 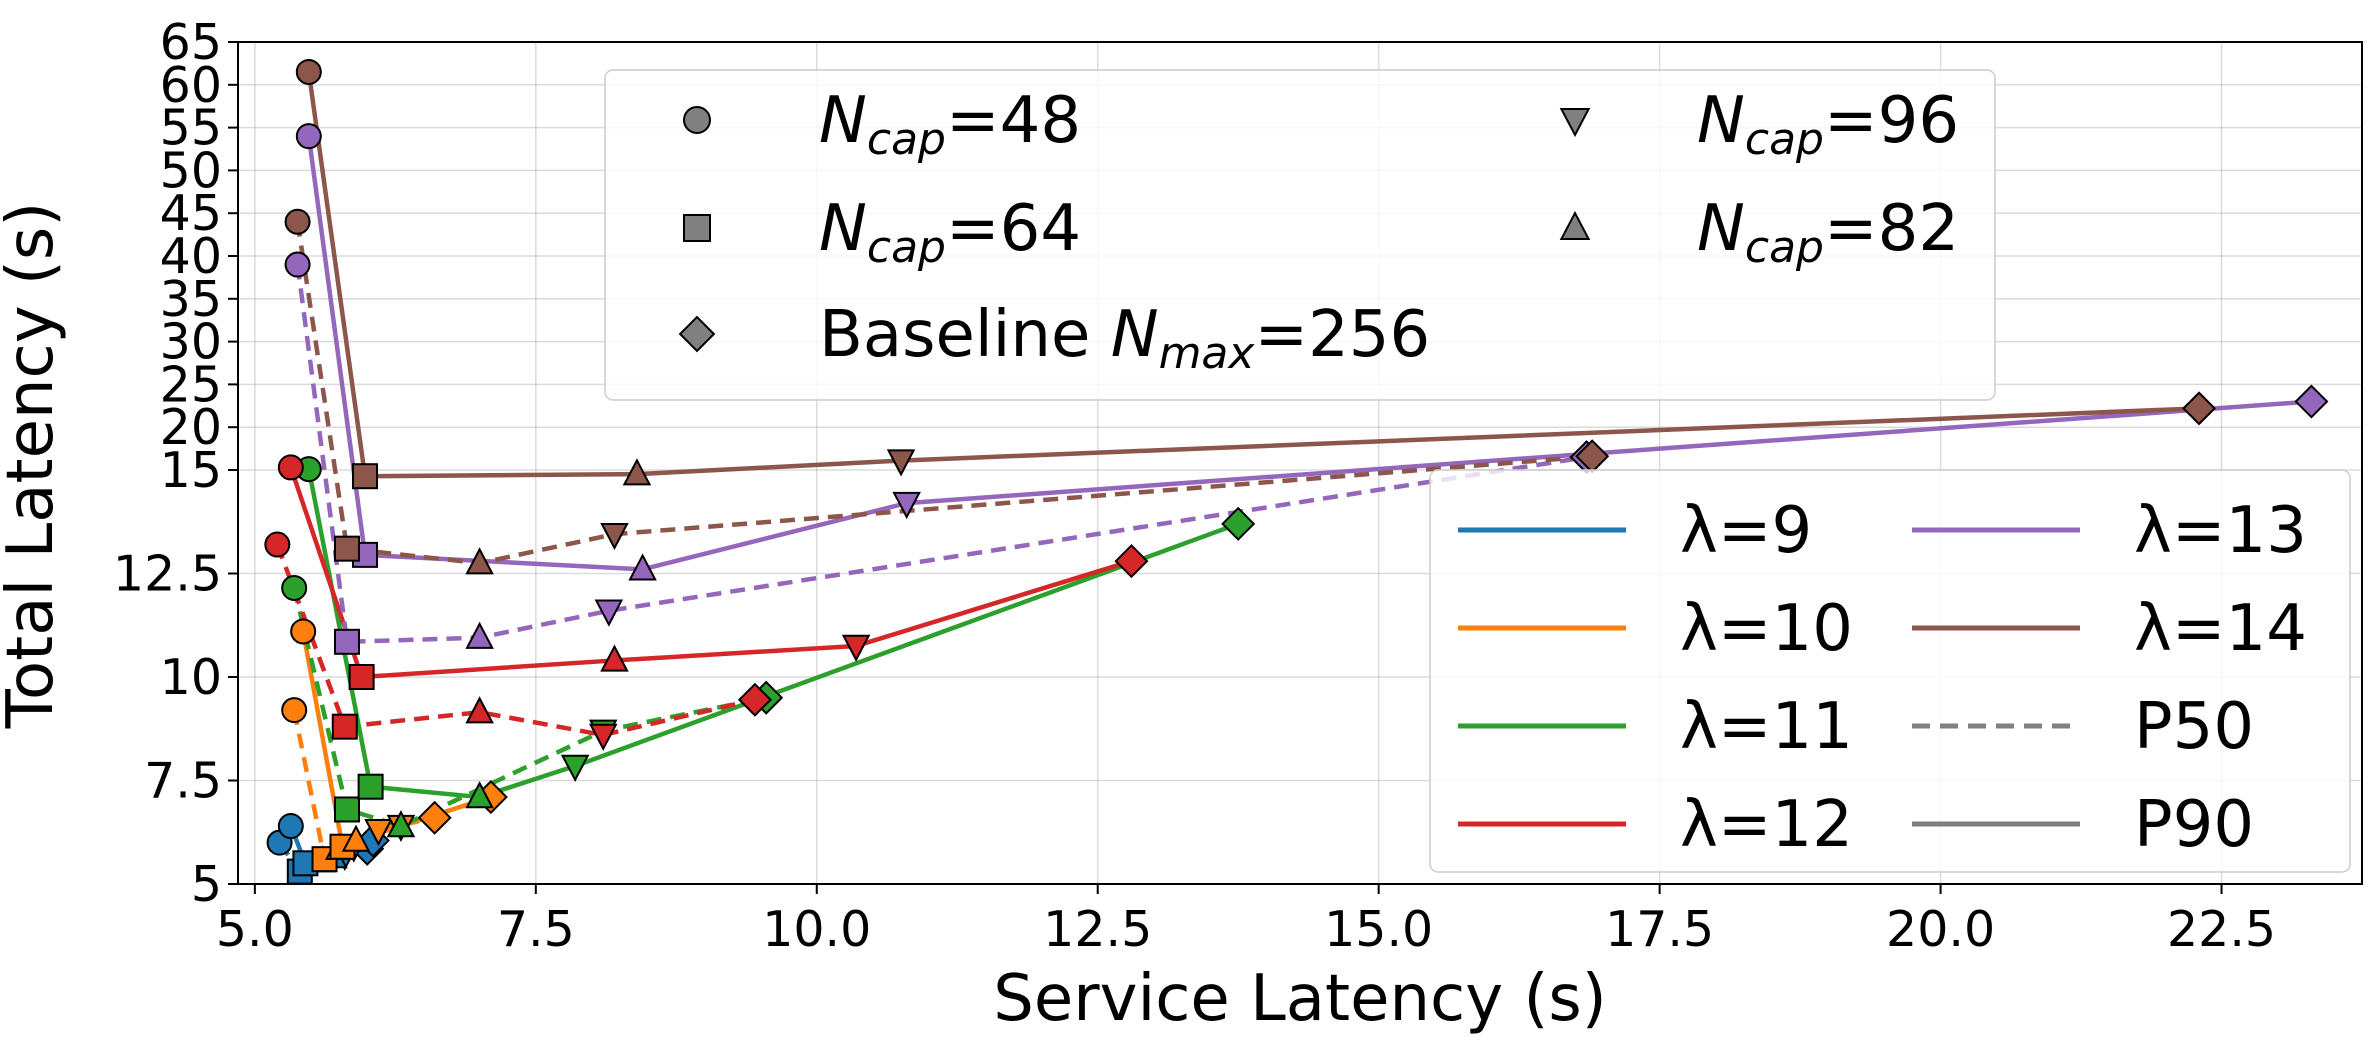 I want to click on legend-marker-square, so click(x=697, y=228).